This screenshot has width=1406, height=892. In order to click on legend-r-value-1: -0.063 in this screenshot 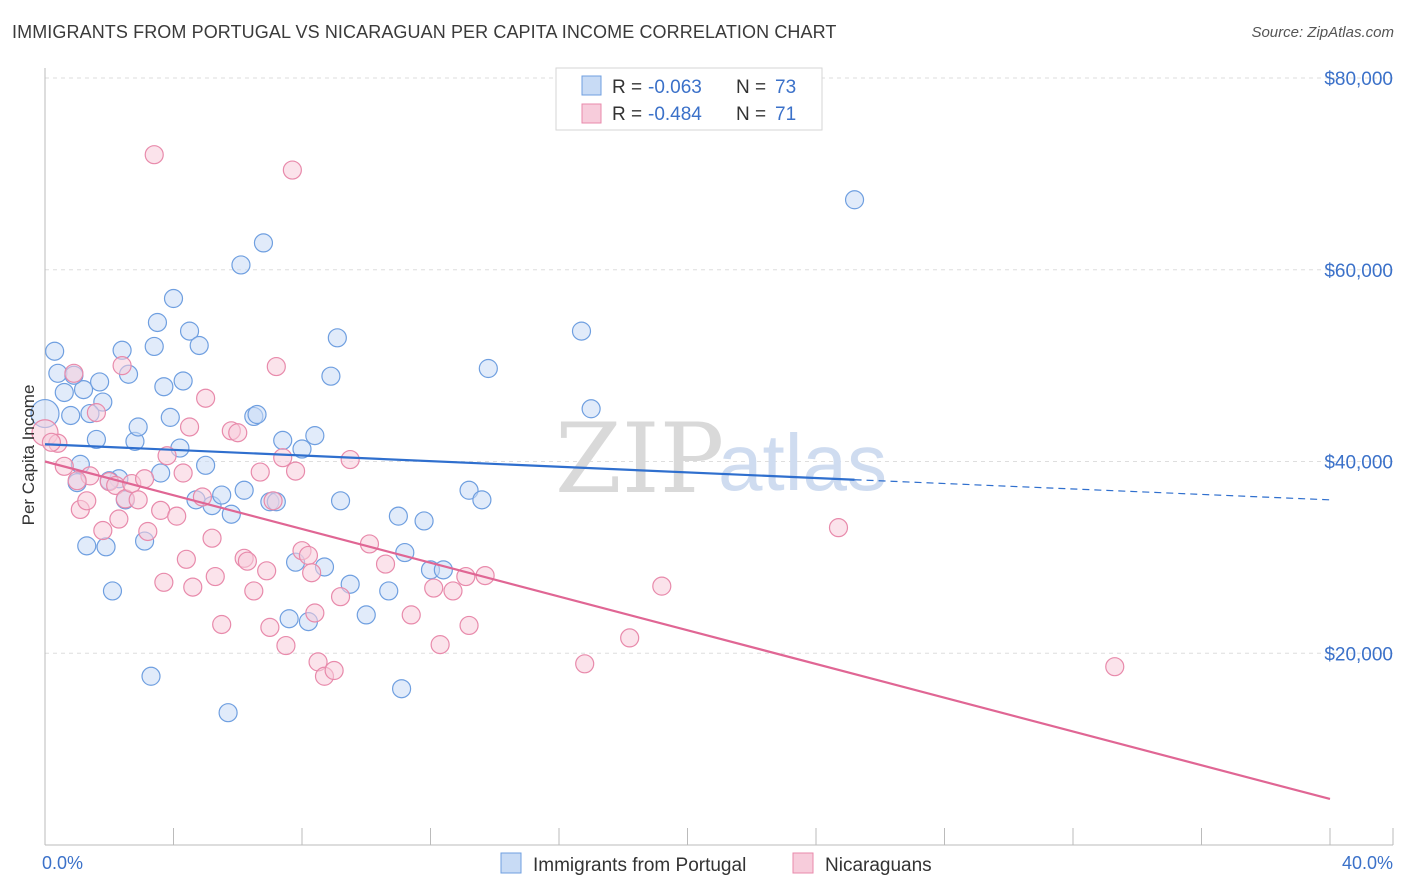, I will do `click(675, 87)`.